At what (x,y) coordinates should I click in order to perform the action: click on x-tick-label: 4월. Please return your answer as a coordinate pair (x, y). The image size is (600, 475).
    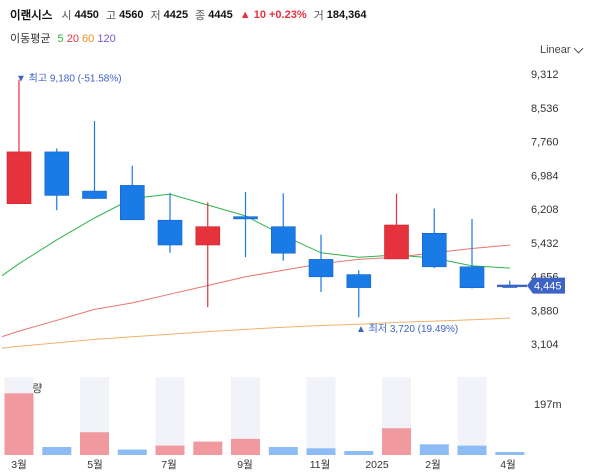
    Looking at the image, I should click on (508, 465).